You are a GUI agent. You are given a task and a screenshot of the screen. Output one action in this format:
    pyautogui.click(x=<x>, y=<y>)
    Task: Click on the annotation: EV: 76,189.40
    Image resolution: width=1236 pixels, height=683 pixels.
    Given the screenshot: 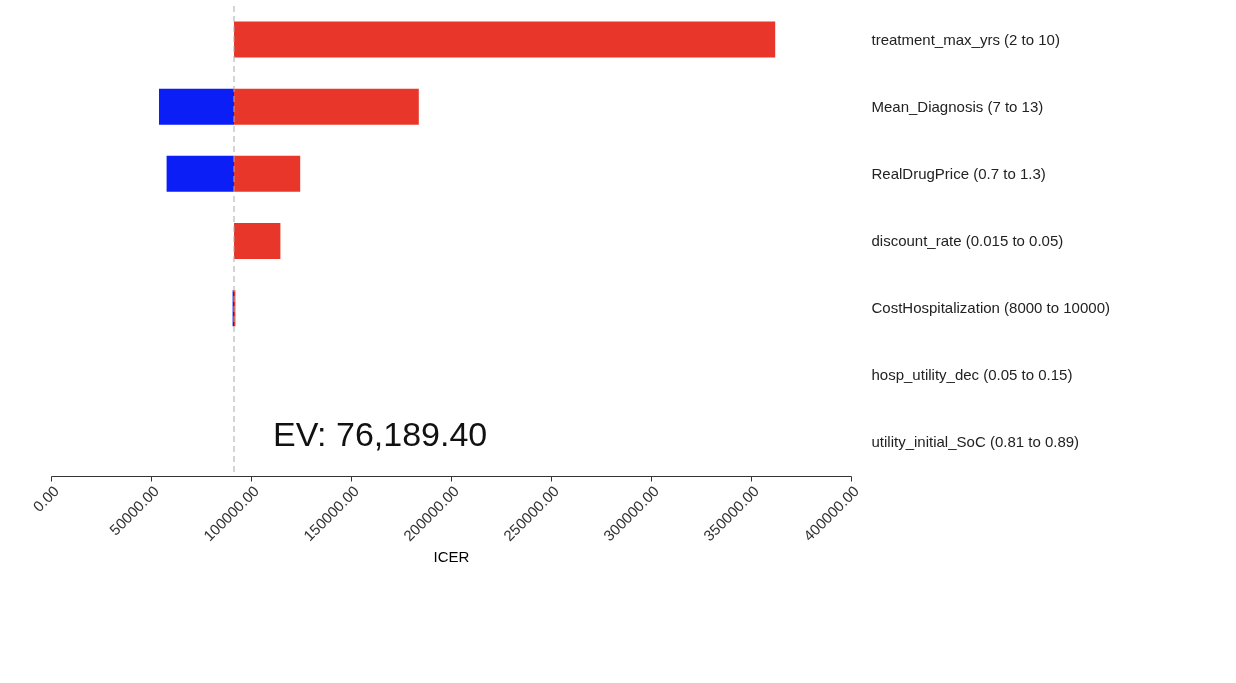 What is the action you would take?
    pyautogui.click(x=380, y=434)
    